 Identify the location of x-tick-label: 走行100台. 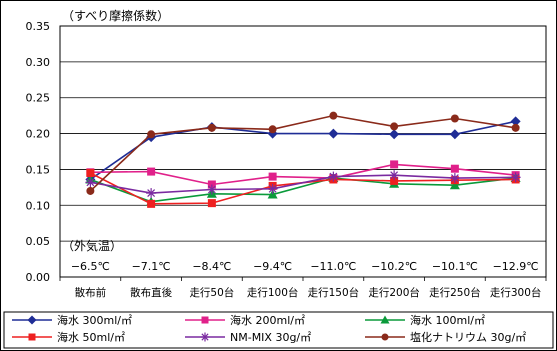
(273, 292).